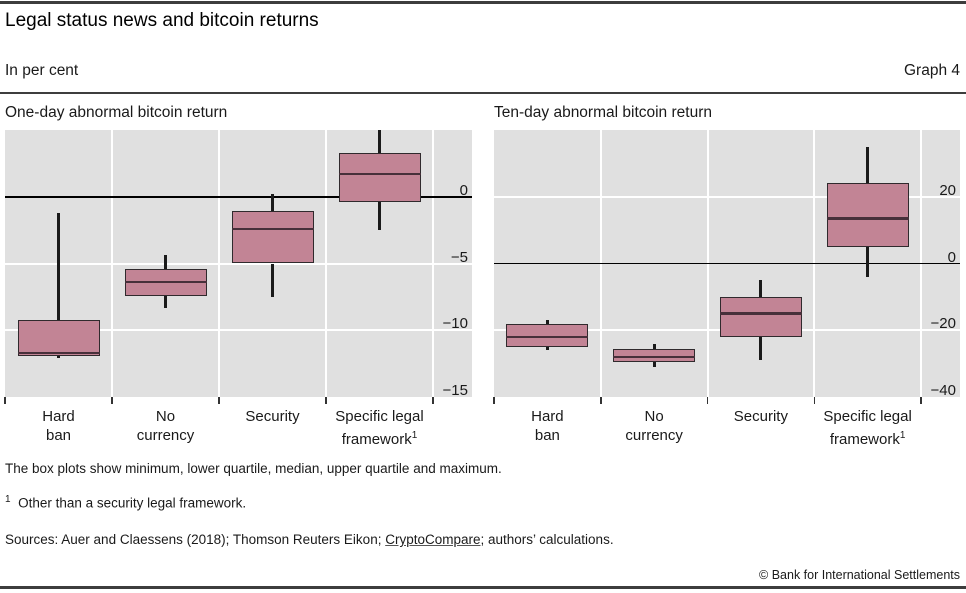 The image size is (966, 593). What do you see at coordinates (603, 112) in the screenshot?
I see `panel-title-ten-day: Ten-day abnormal bitcoin return` at bounding box center [603, 112].